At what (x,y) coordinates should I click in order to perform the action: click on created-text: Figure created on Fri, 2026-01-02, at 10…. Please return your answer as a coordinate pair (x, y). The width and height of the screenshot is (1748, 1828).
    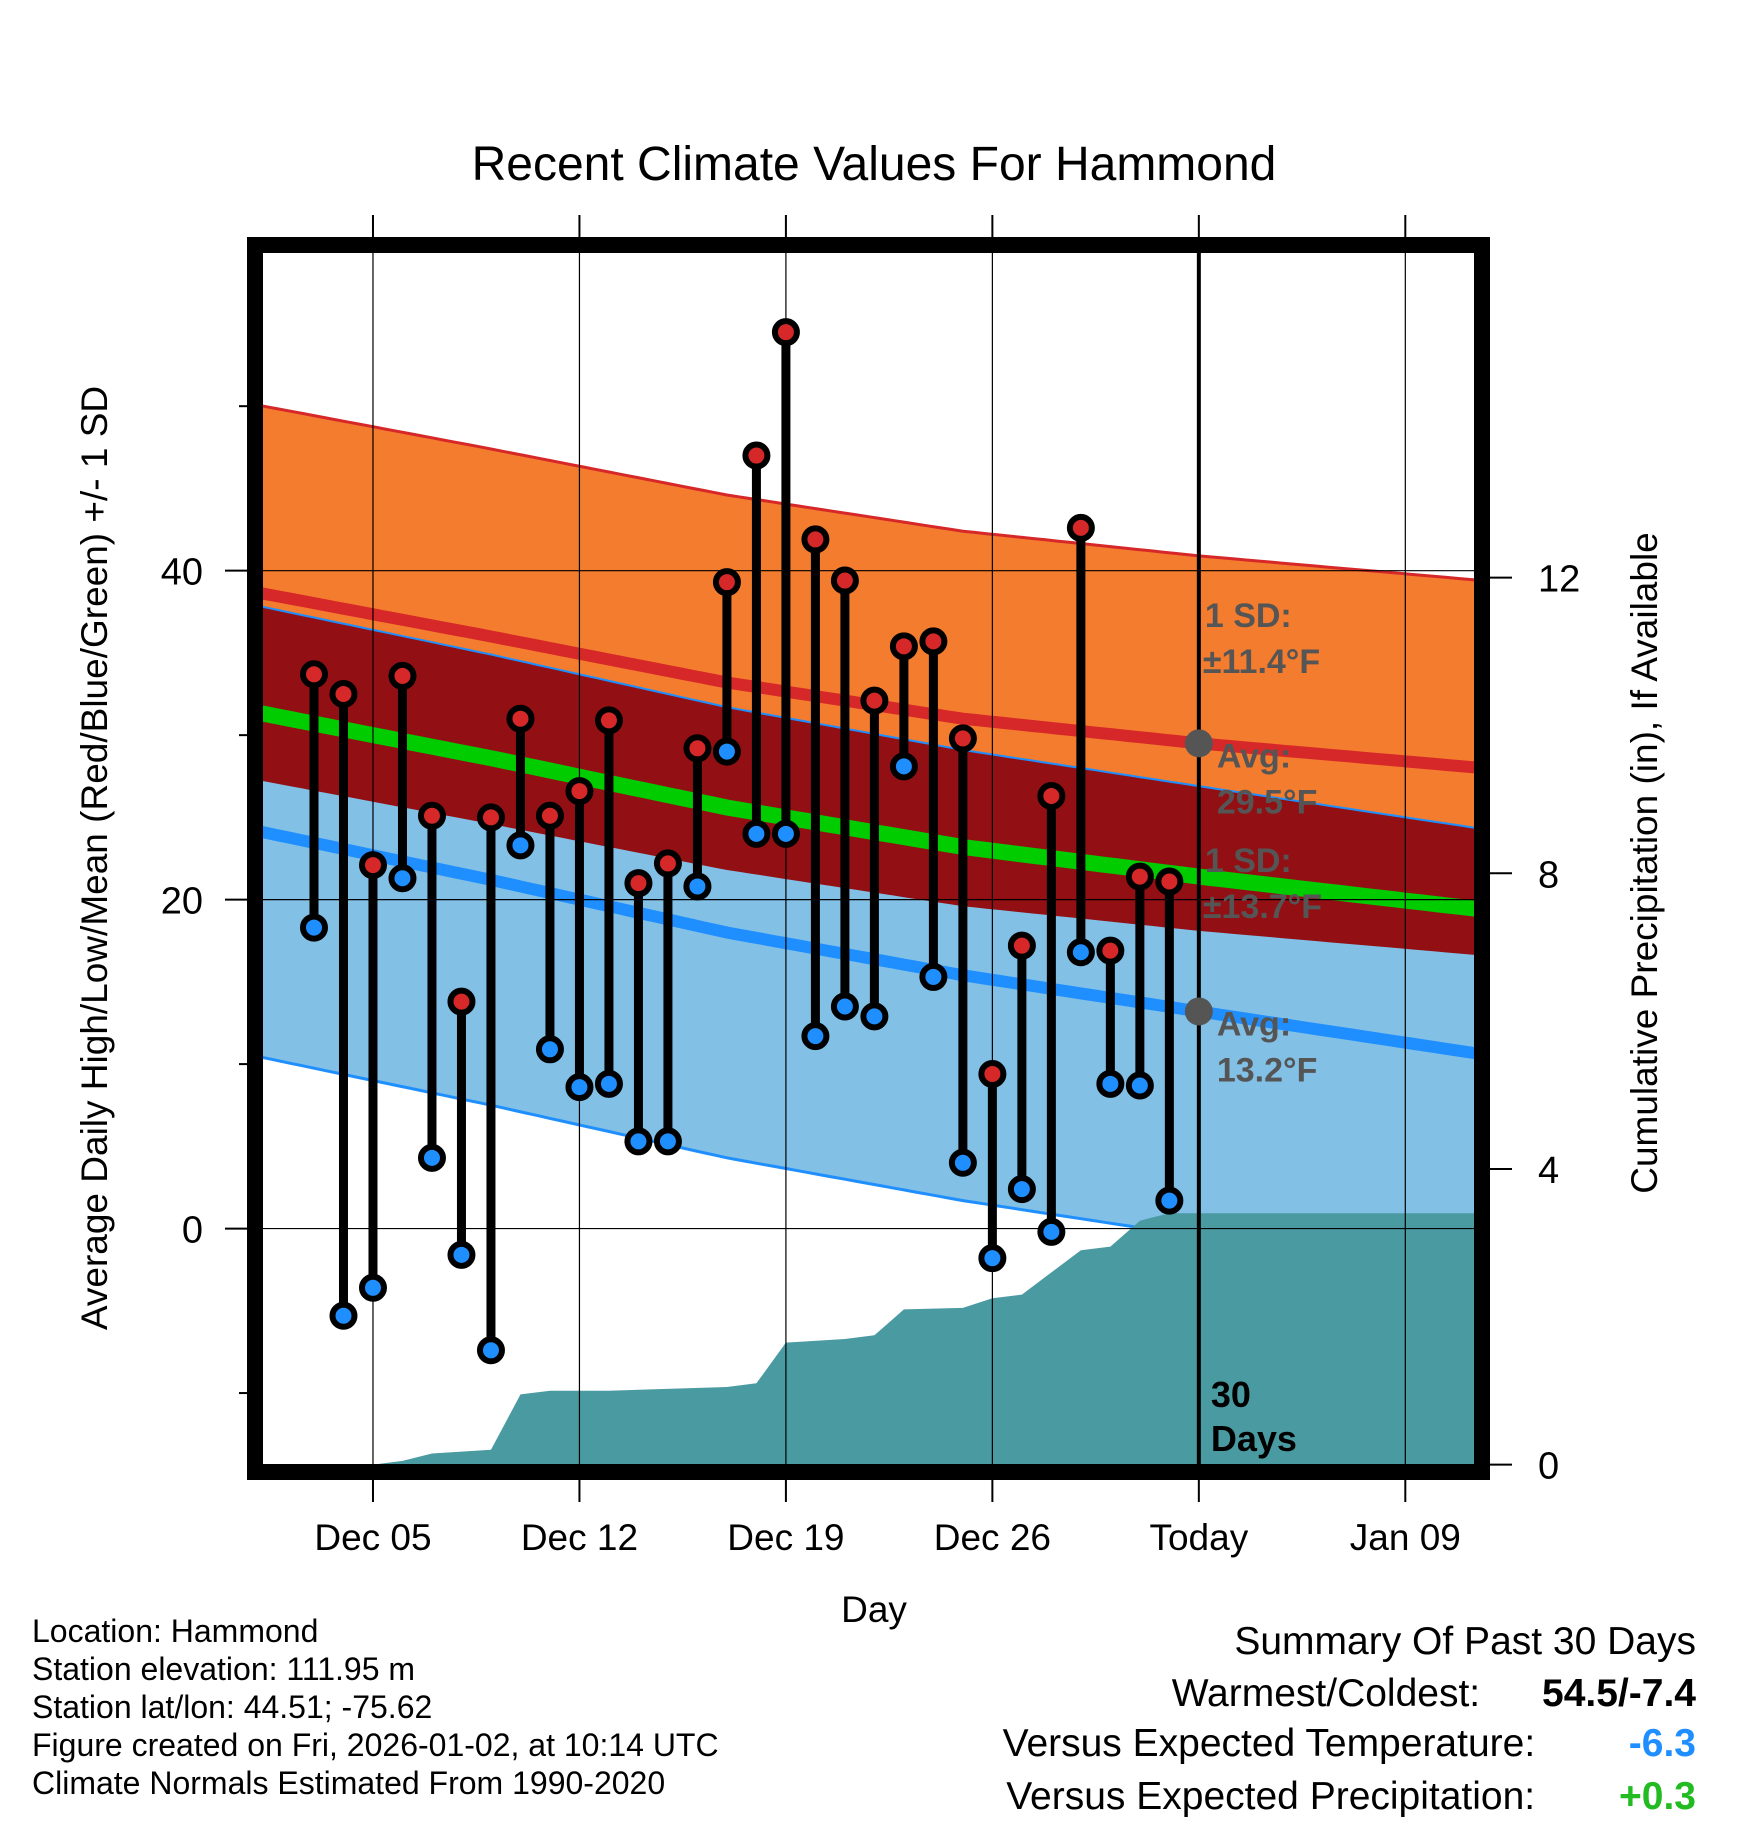
    Looking at the image, I should click on (375, 1745).